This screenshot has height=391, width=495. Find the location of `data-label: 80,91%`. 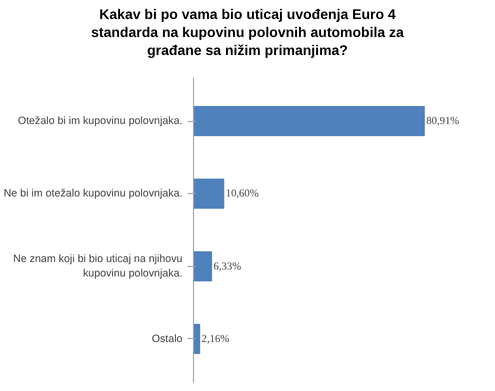

data-label: 80,91% is located at coordinates (443, 122).